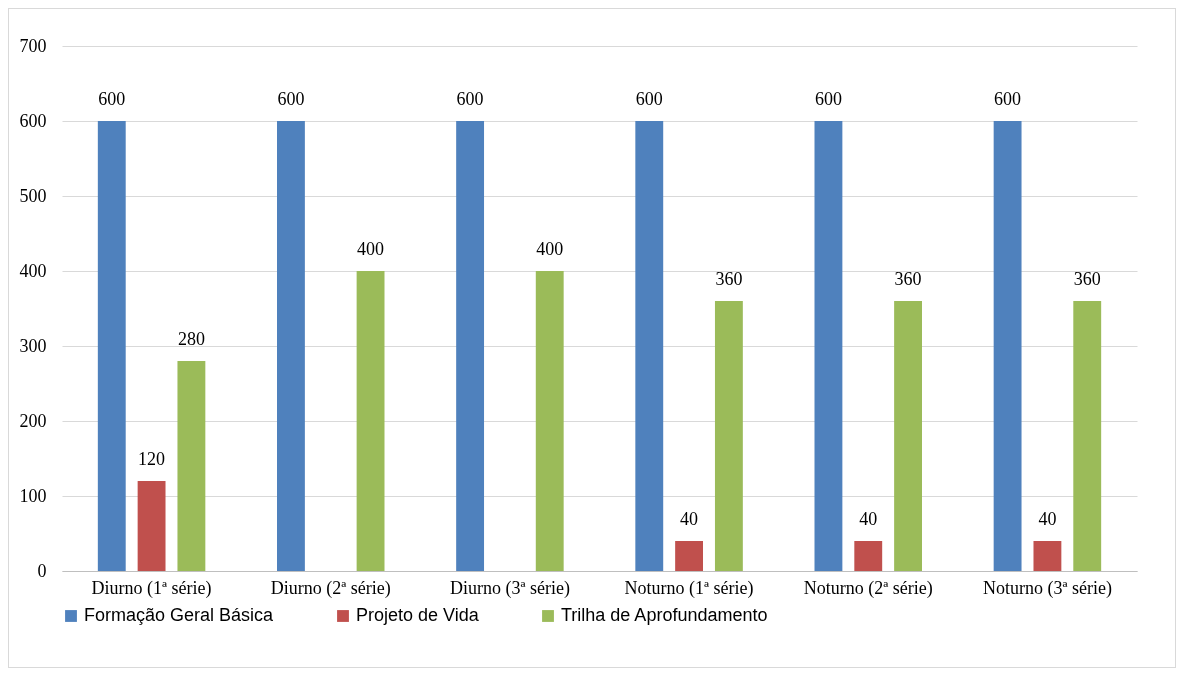 This screenshot has height=675, width=1186. Describe the element at coordinates (664, 615) in the screenshot. I see `legend-label: Trilha de Aprofundamento` at that location.